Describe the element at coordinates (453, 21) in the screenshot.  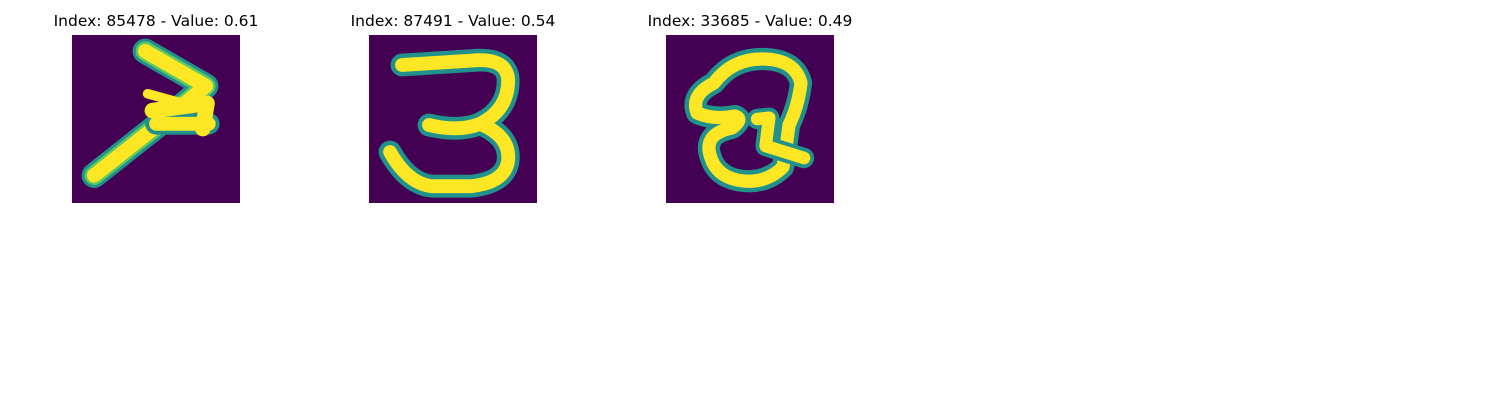
I see `panel-title: Index: 87491 - Value: 0.54` at that location.